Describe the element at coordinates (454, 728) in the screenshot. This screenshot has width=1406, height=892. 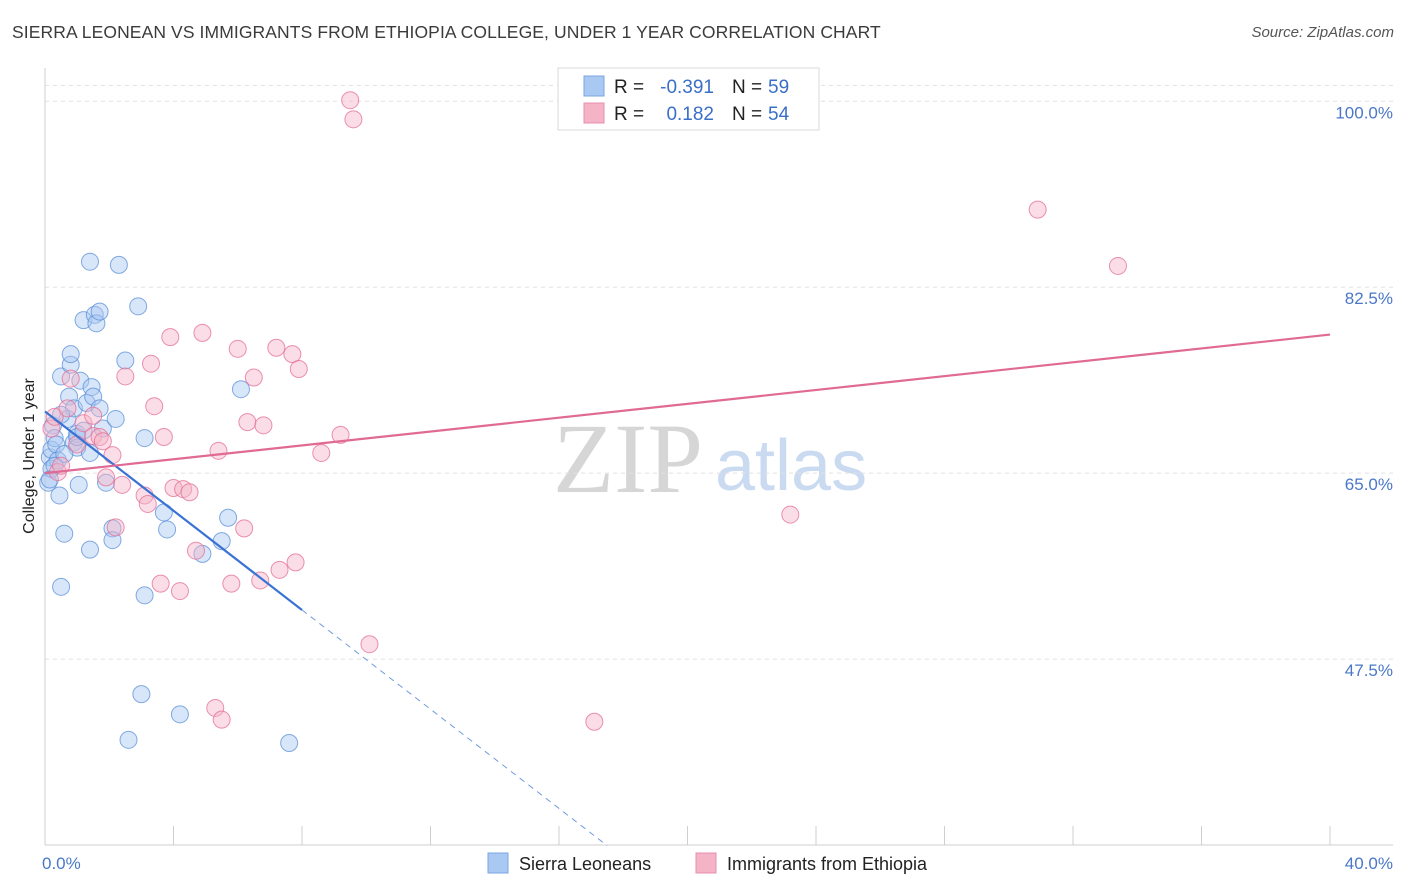
I see `trend-line-sierra-leoneans-extension` at that location.